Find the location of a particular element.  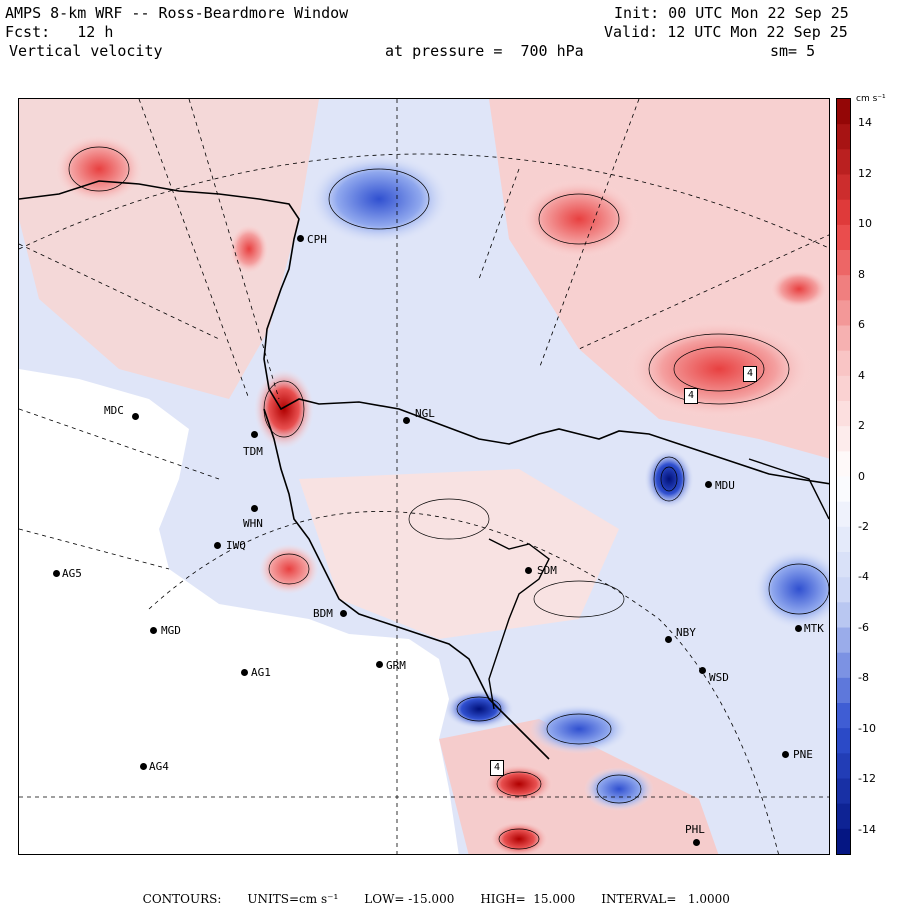

station-label: CPH is located at coordinates (317, 239).